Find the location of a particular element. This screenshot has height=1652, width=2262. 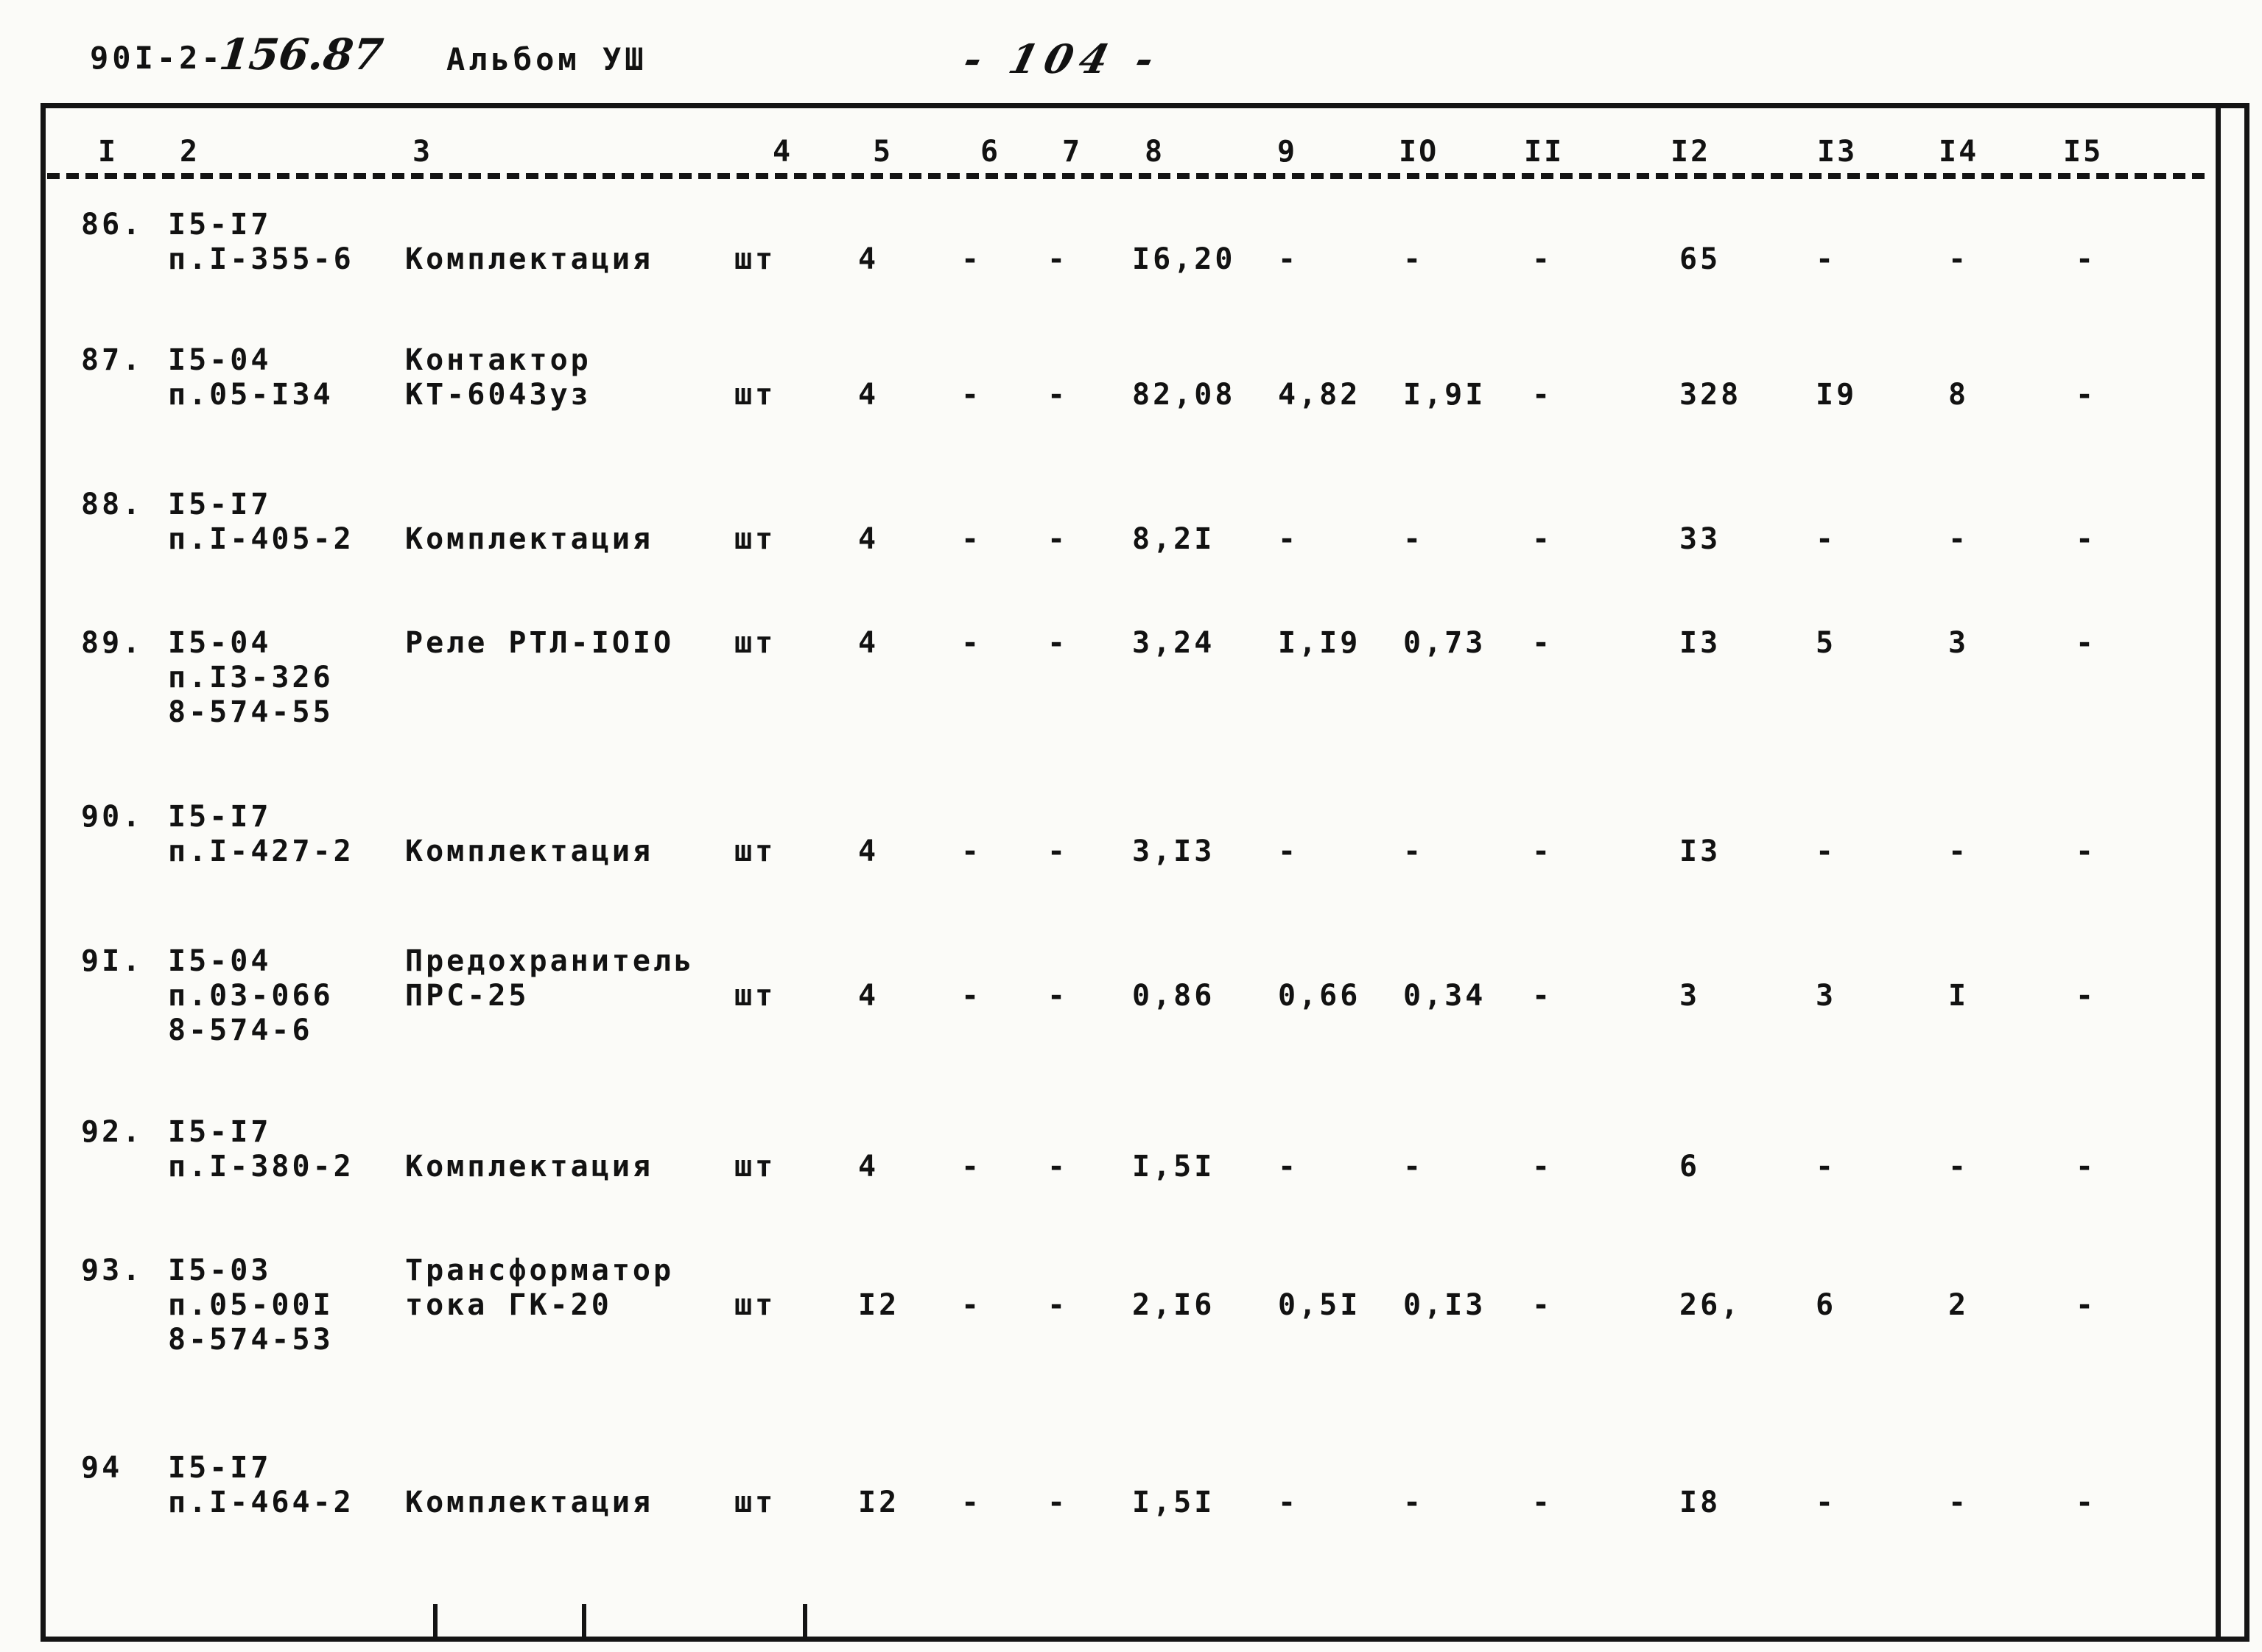

row-number: 88. is located at coordinates (112, 504).